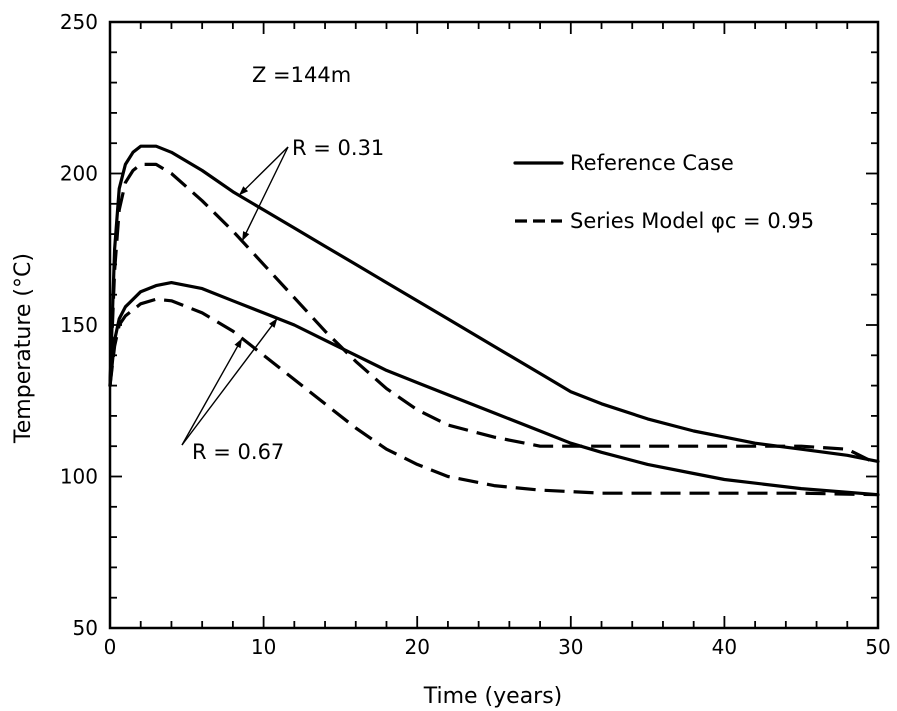 This screenshot has height=711, width=897. I want to click on x-tick-label: 30, so click(570, 647).